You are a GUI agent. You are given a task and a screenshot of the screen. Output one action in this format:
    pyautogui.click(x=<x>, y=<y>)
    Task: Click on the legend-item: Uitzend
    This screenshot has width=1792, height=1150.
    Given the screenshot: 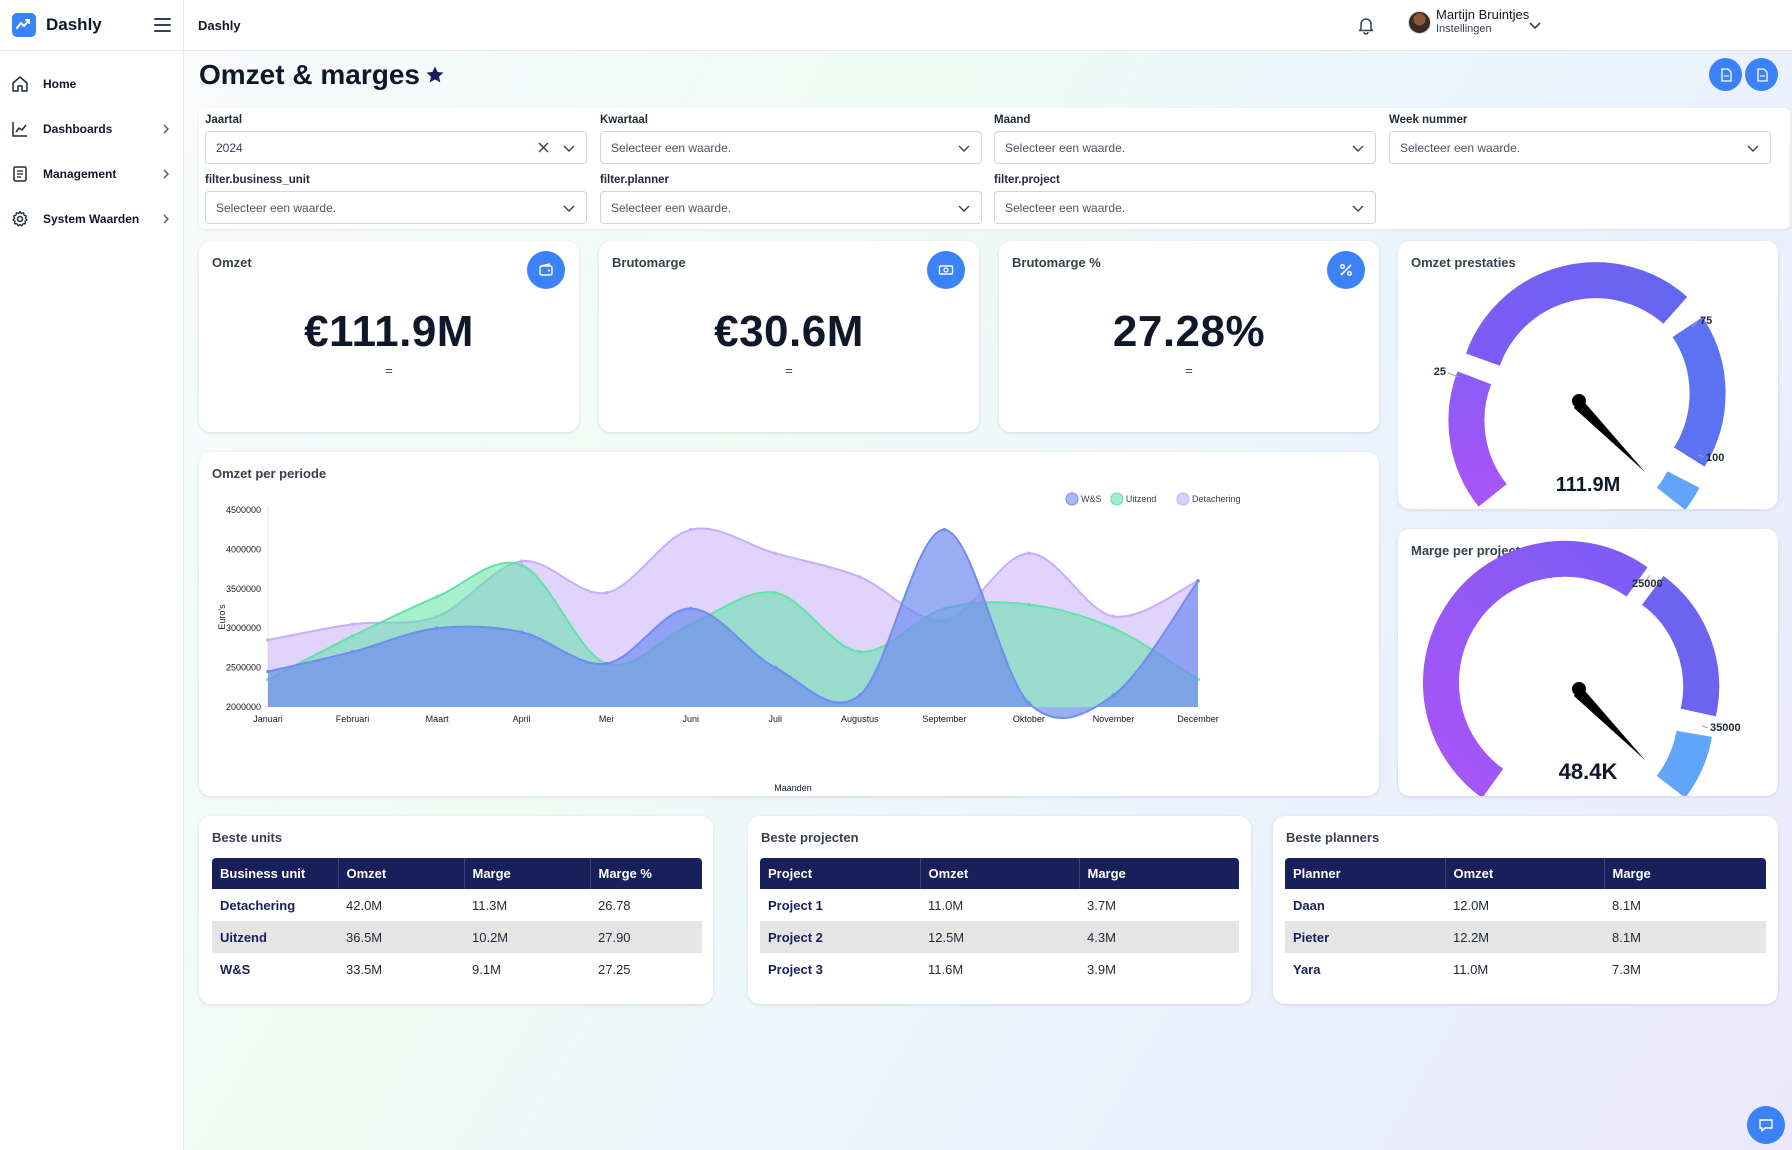 What is the action you would take?
    pyautogui.click(x=1133, y=499)
    